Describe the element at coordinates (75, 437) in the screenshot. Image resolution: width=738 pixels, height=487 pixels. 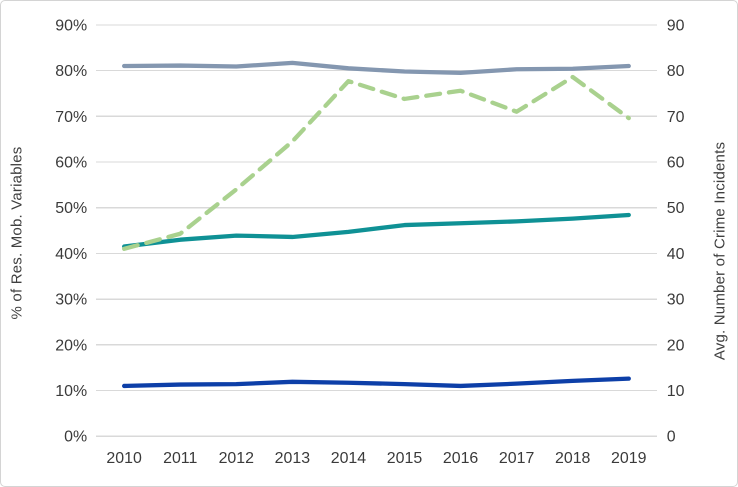
I see `left-axis-tick: 0%` at that location.